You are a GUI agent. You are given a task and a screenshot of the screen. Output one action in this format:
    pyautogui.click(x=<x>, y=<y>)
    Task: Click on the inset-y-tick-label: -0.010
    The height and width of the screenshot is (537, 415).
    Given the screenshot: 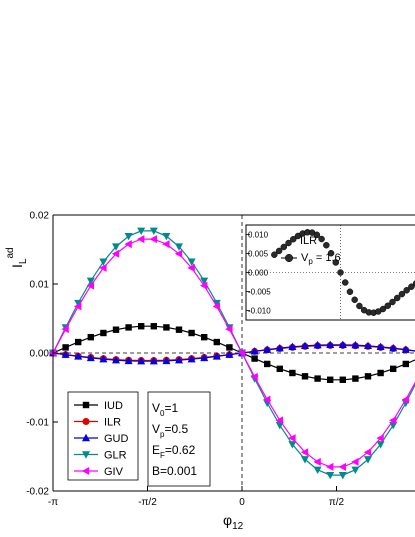 What is the action you would take?
    pyautogui.click(x=259, y=311)
    